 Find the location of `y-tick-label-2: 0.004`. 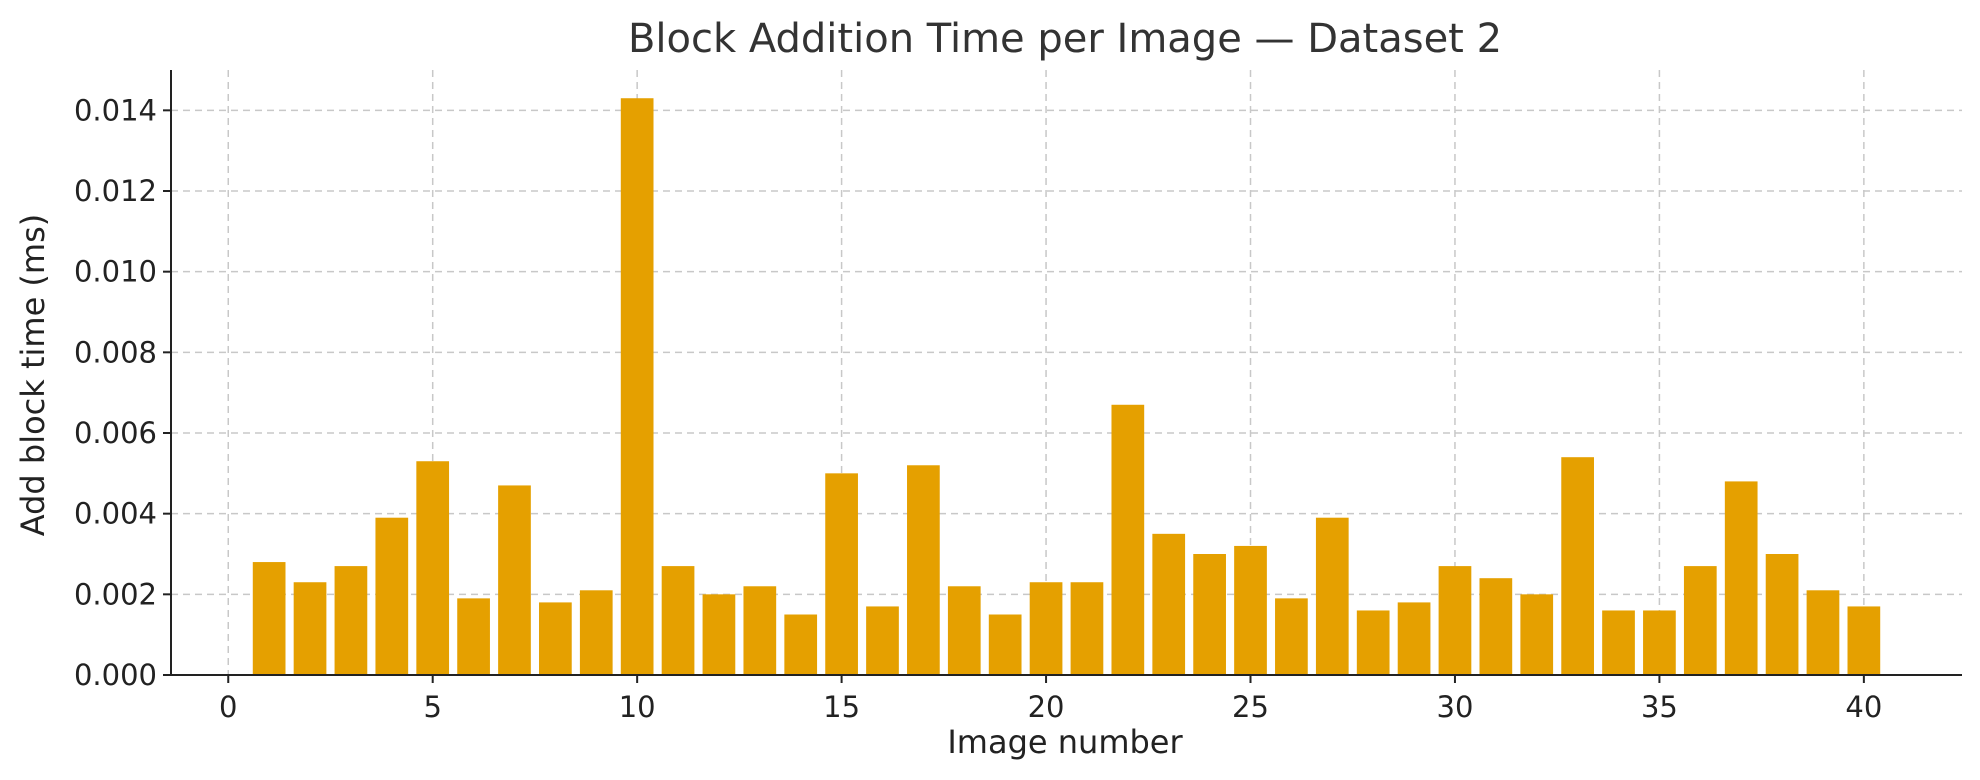

y-tick-label-2: 0.004 is located at coordinates (115, 514).